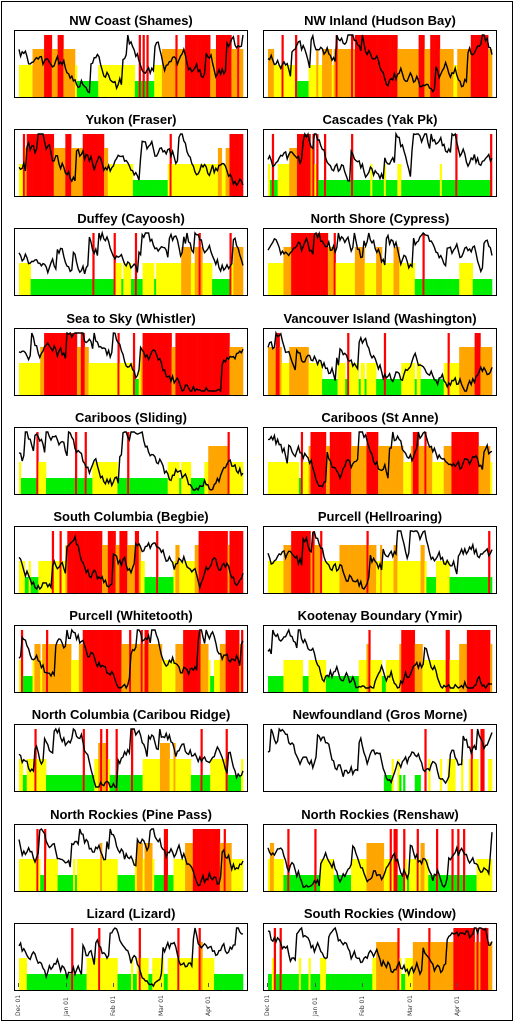 The width and height of the screenshot is (516, 1024). Describe the element at coordinates (380, 650) in the screenshot. I see `chart-panel: Kootenay Boundary (Ymir)` at that location.